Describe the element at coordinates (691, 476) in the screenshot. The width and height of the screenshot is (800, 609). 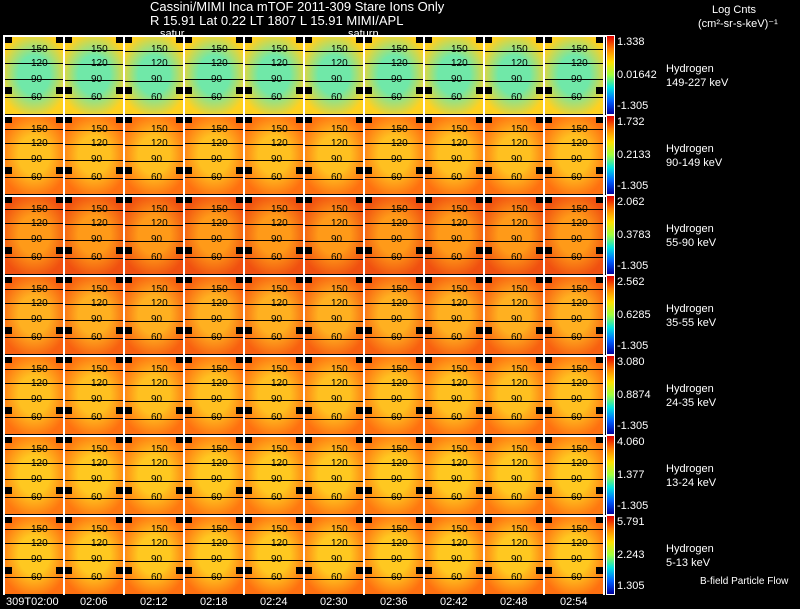
I see `species-label: Hydrogen 13-24 keV` at that location.